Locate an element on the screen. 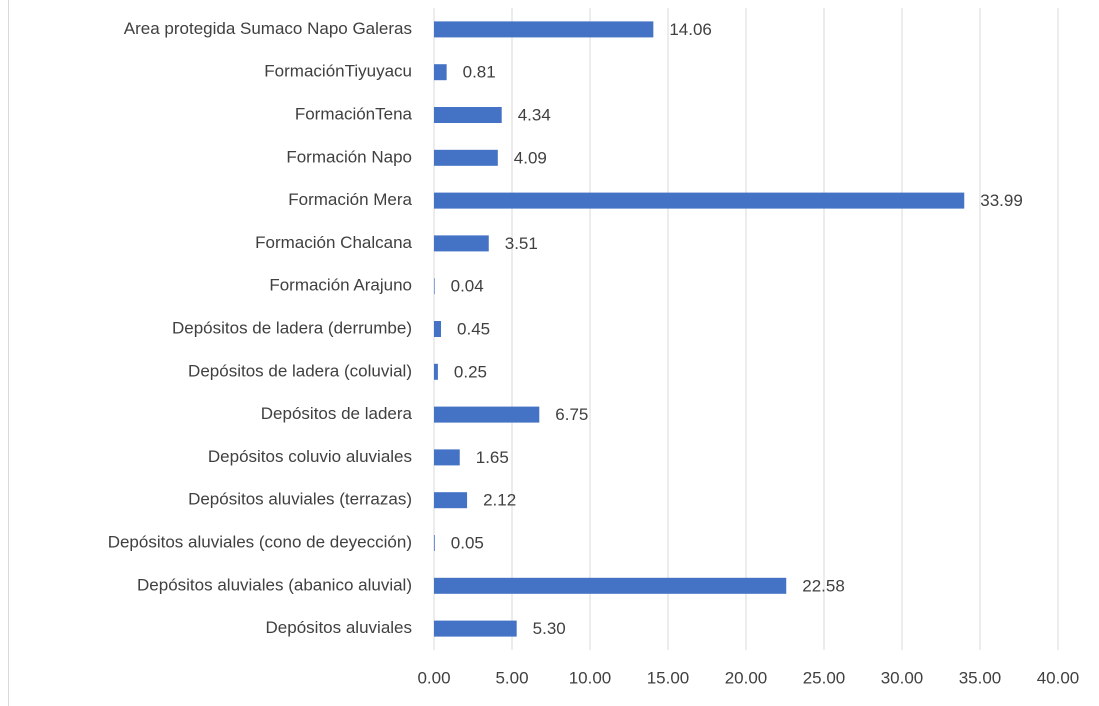 The width and height of the screenshot is (1099, 706). y-tick-label: Depósitos de ladera (derrumbe) is located at coordinates (292, 327).